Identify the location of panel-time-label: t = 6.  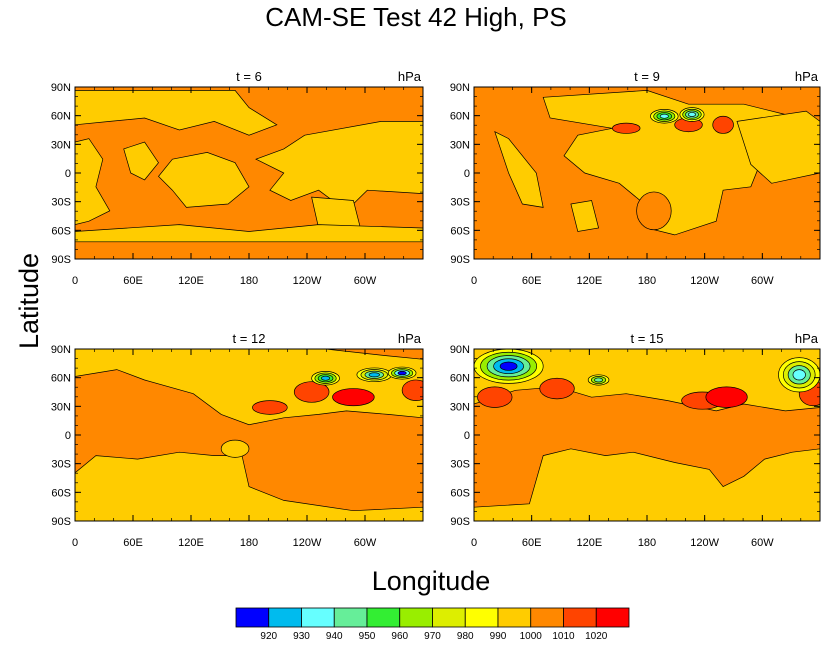
(249, 76).